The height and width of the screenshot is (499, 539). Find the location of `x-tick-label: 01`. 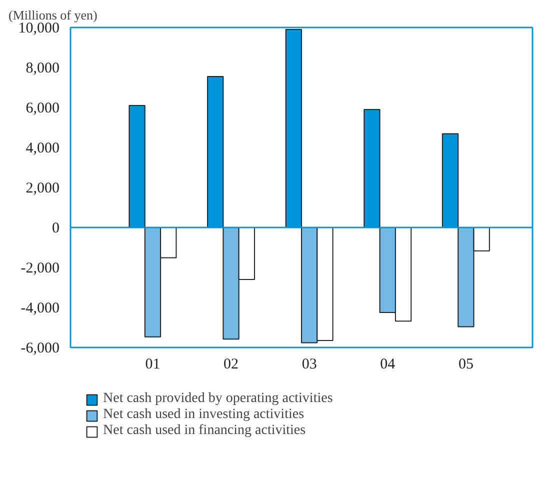

x-tick-label: 01 is located at coordinates (152, 364).